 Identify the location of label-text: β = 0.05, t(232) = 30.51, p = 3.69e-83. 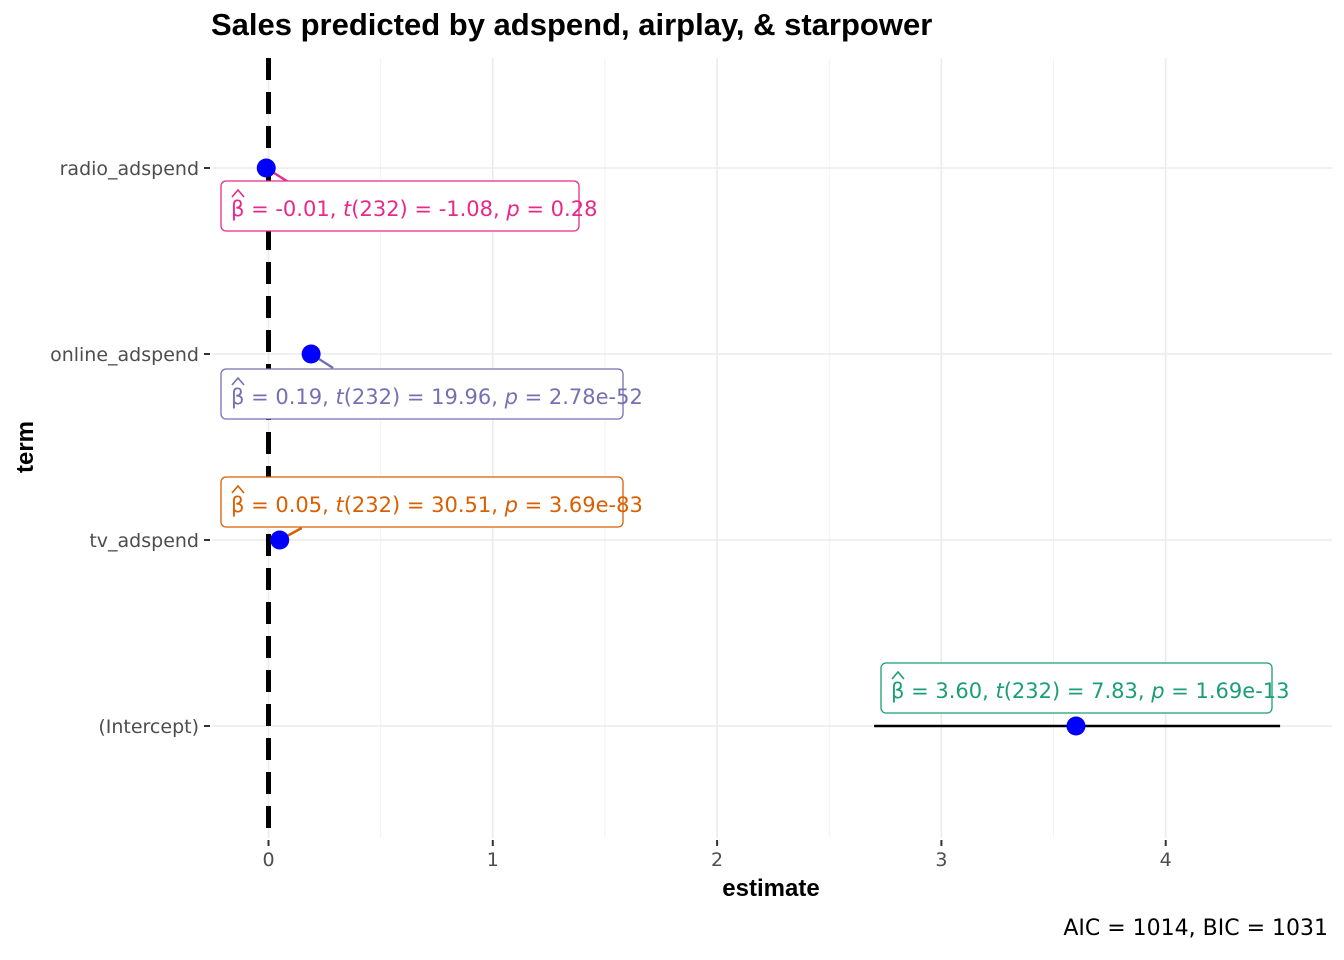
(437, 505).